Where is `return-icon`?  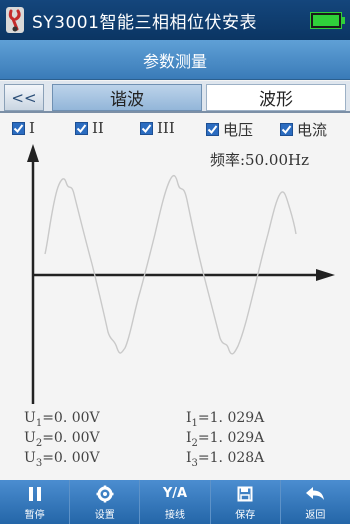 return-icon is located at coordinates (315, 494).